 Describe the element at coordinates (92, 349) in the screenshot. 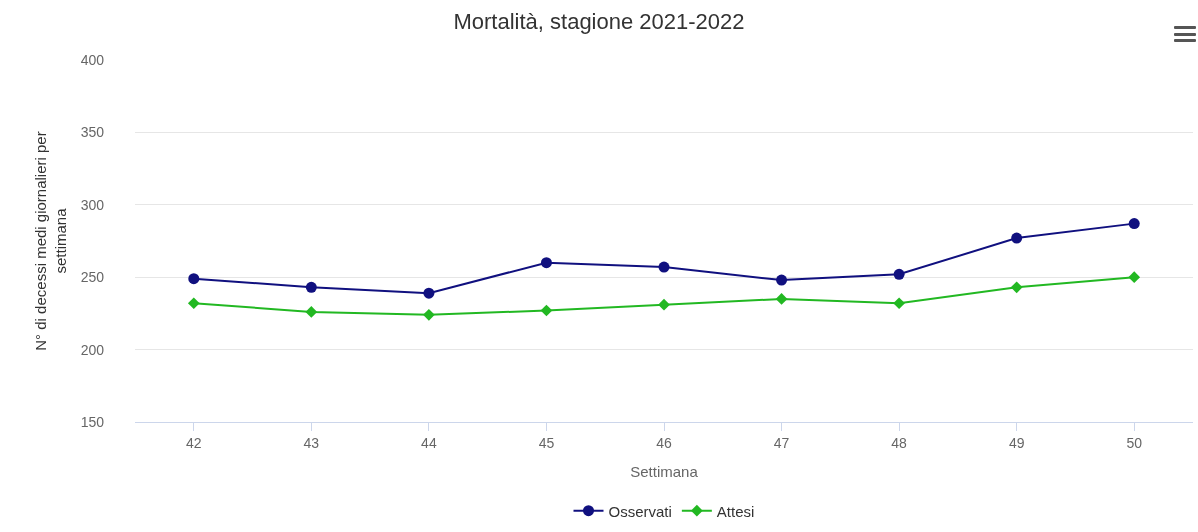

I see `y-tick-label: 200` at that location.